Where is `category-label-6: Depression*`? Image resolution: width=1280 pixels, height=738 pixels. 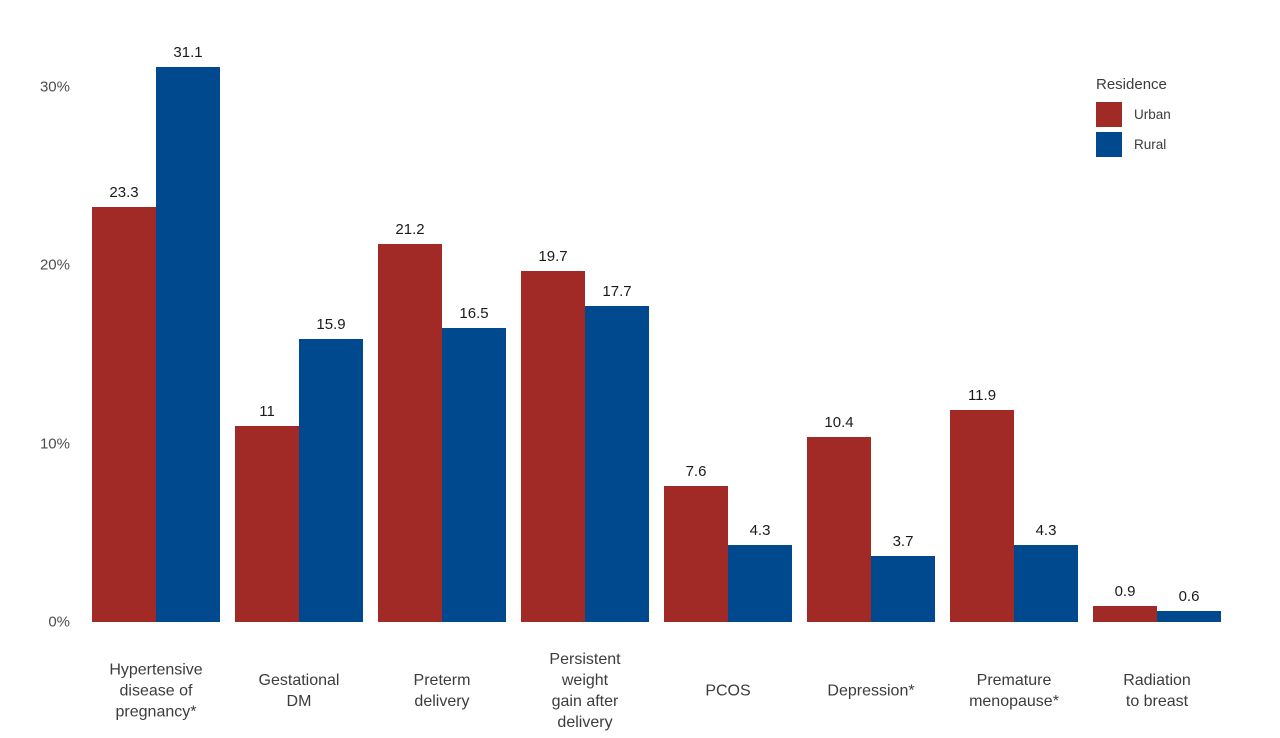 category-label-6: Depression* is located at coordinates (871, 691).